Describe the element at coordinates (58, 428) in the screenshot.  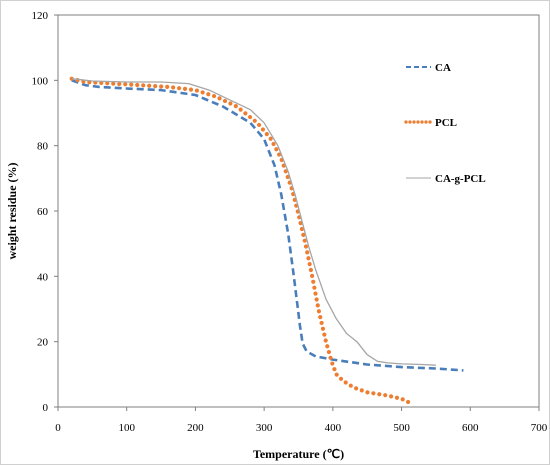
I see `x-tick-label: 0` at that location.